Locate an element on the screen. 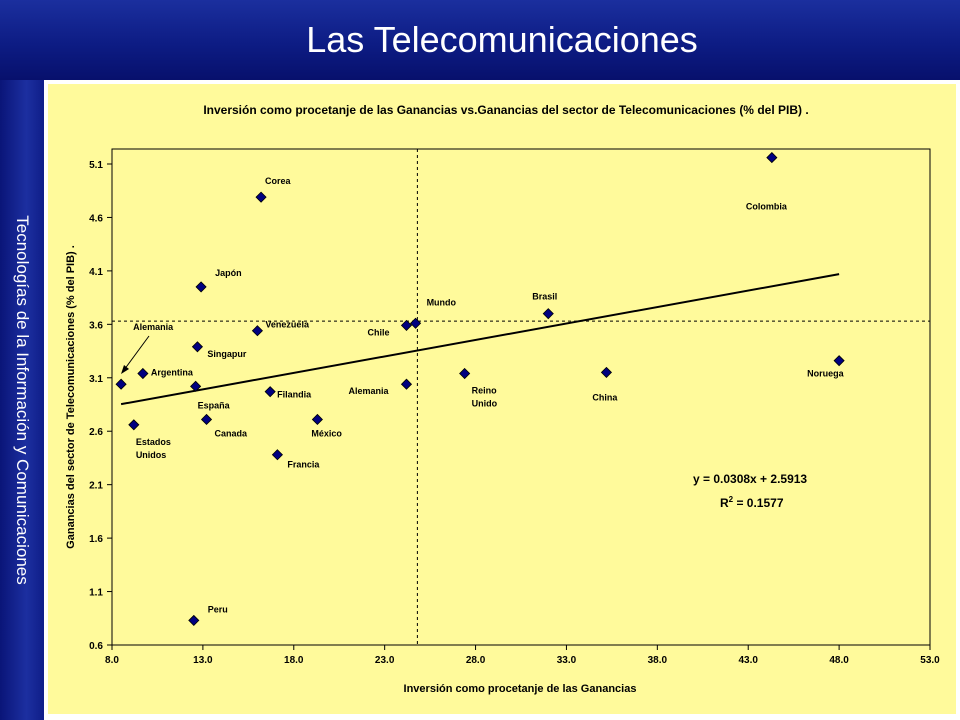 The width and height of the screenshot is (960, 720). trendline-layer is located at coordinates (480, 339).